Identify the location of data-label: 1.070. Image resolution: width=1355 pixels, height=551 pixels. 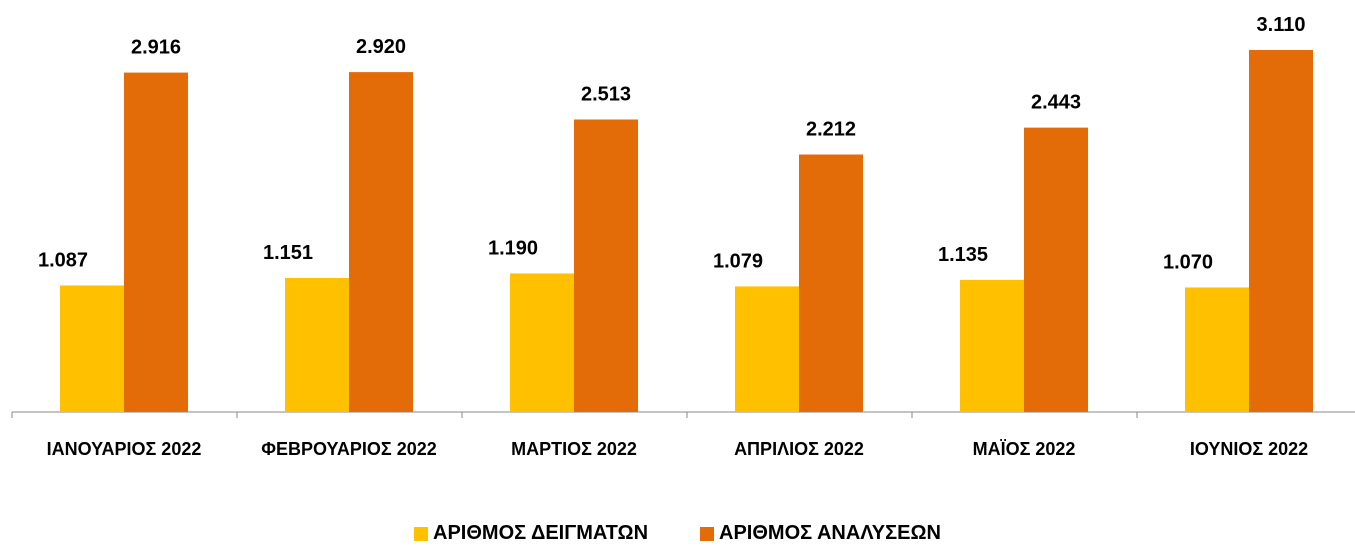
(1188, 262).